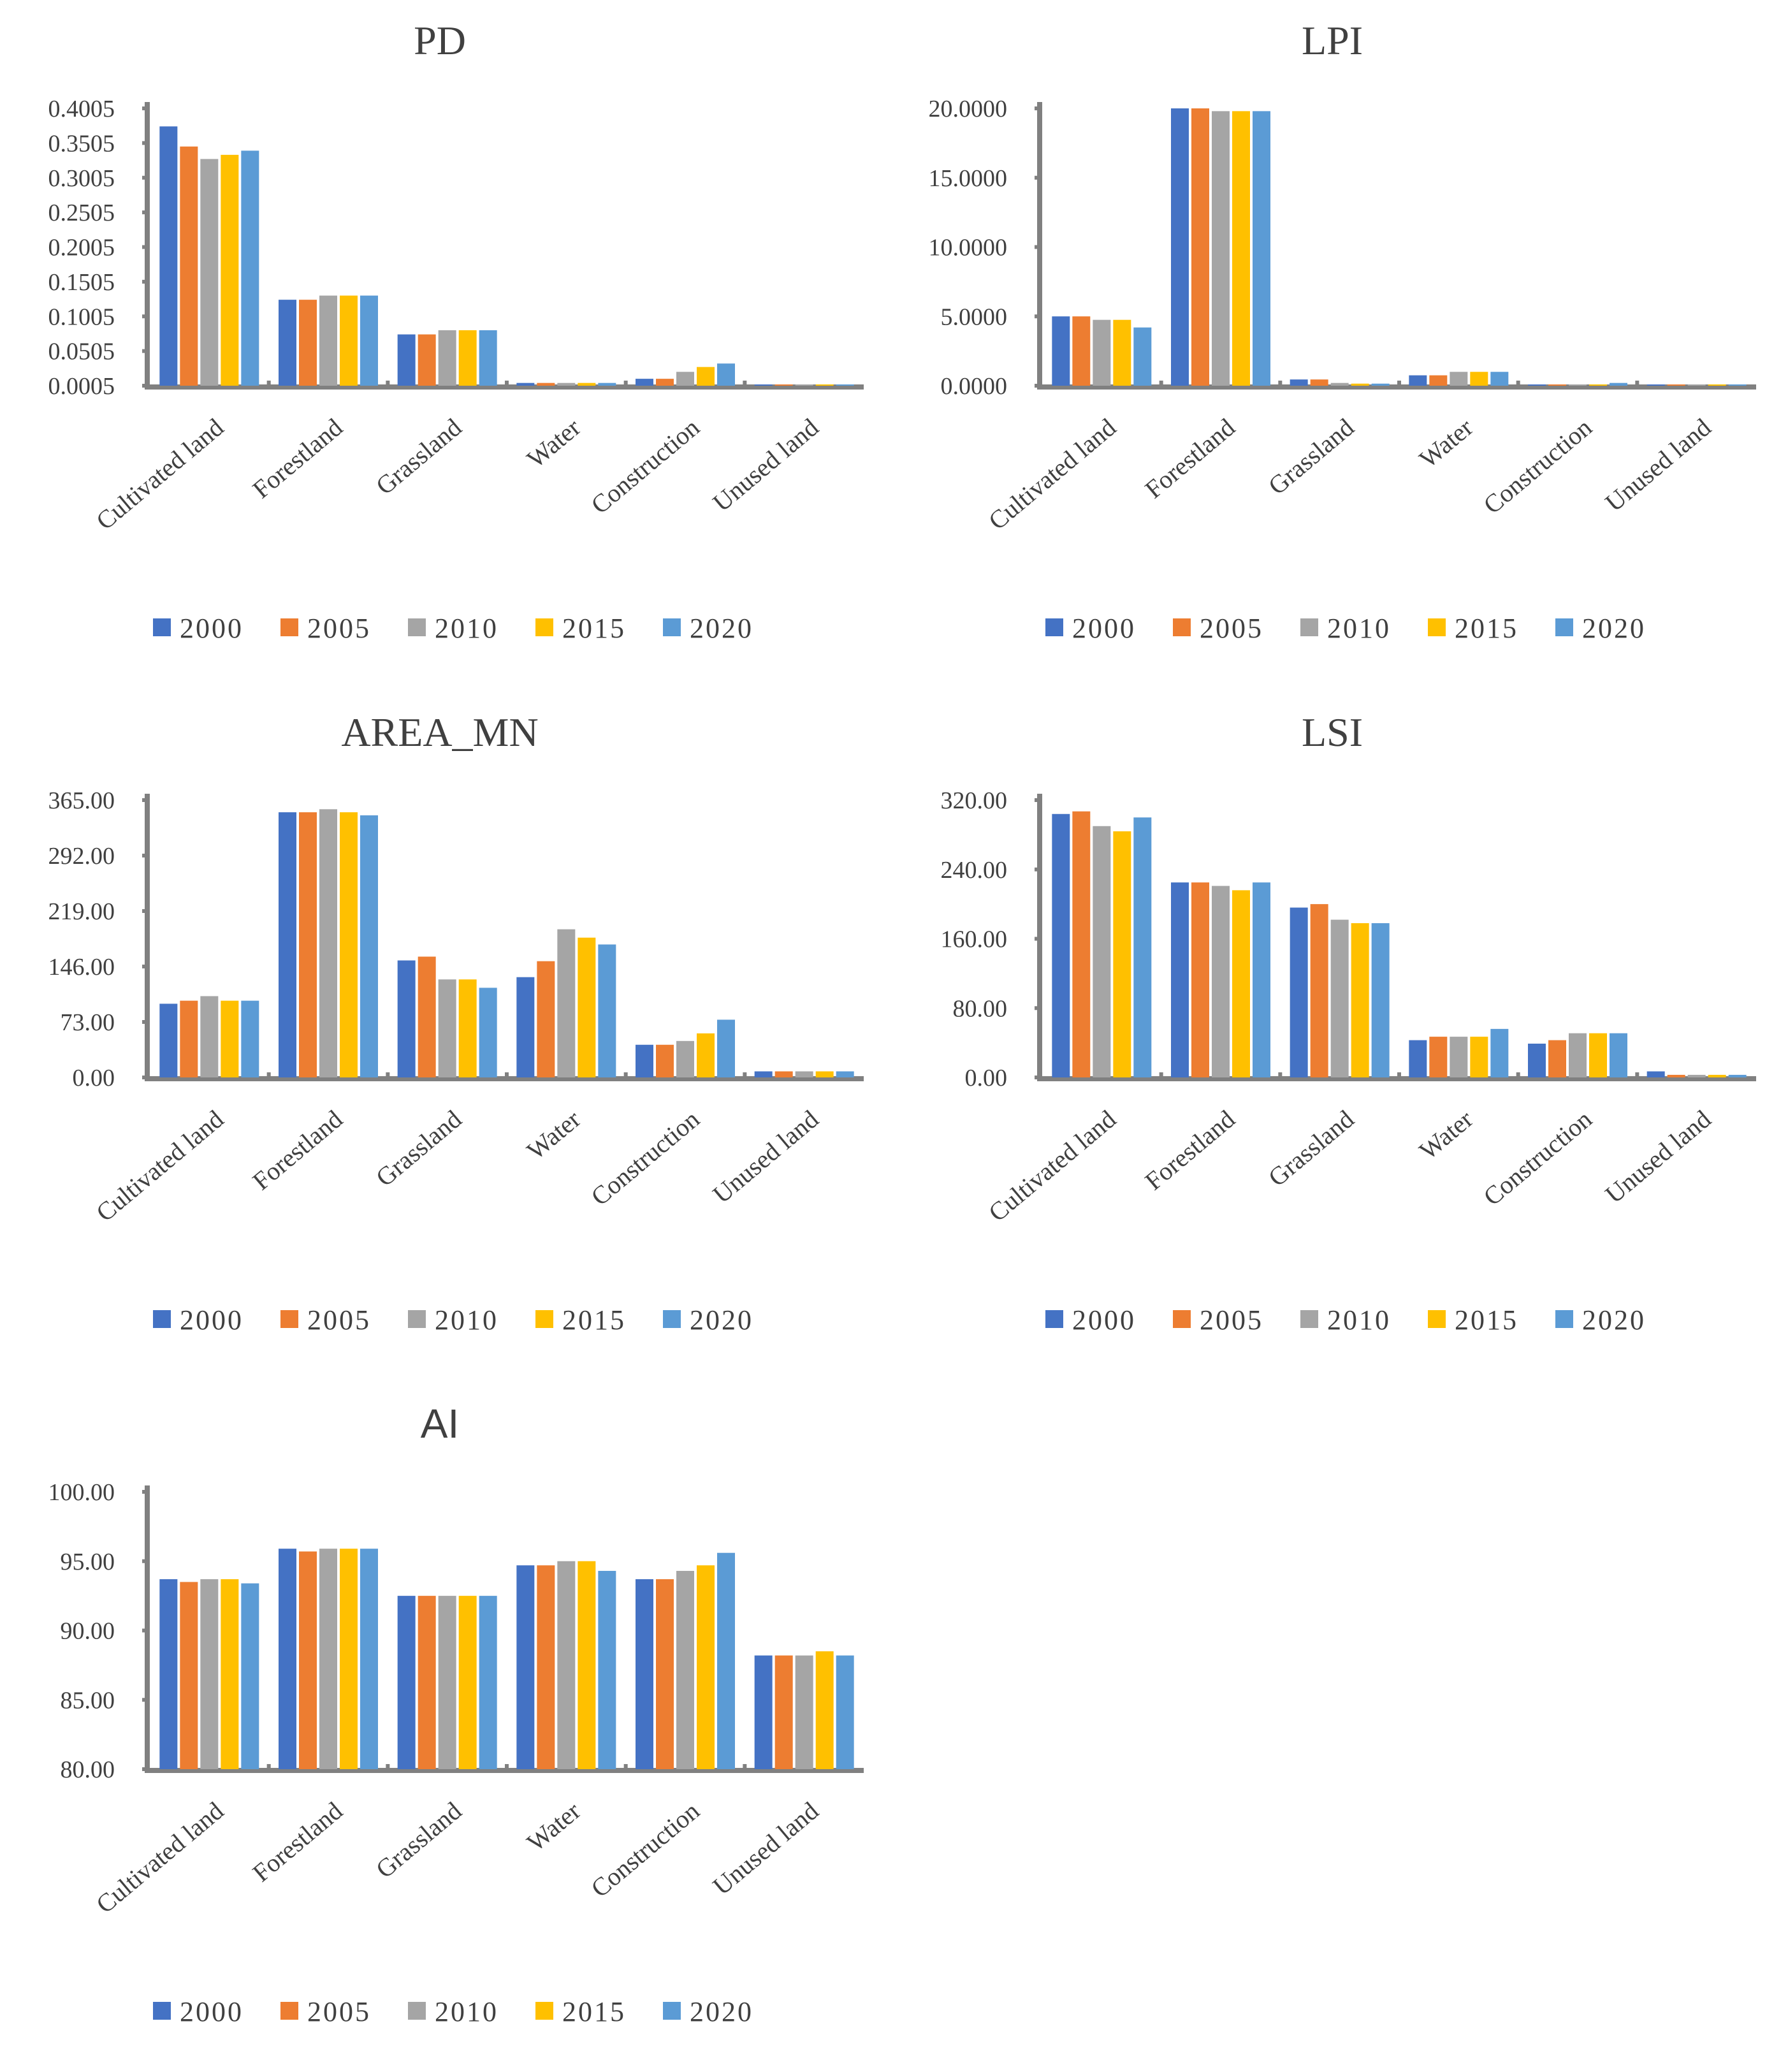  What do you see at coordinates (427, 360) in the screenshot?
I see `bar-2005-grassland` at bounding box center [427, 360].